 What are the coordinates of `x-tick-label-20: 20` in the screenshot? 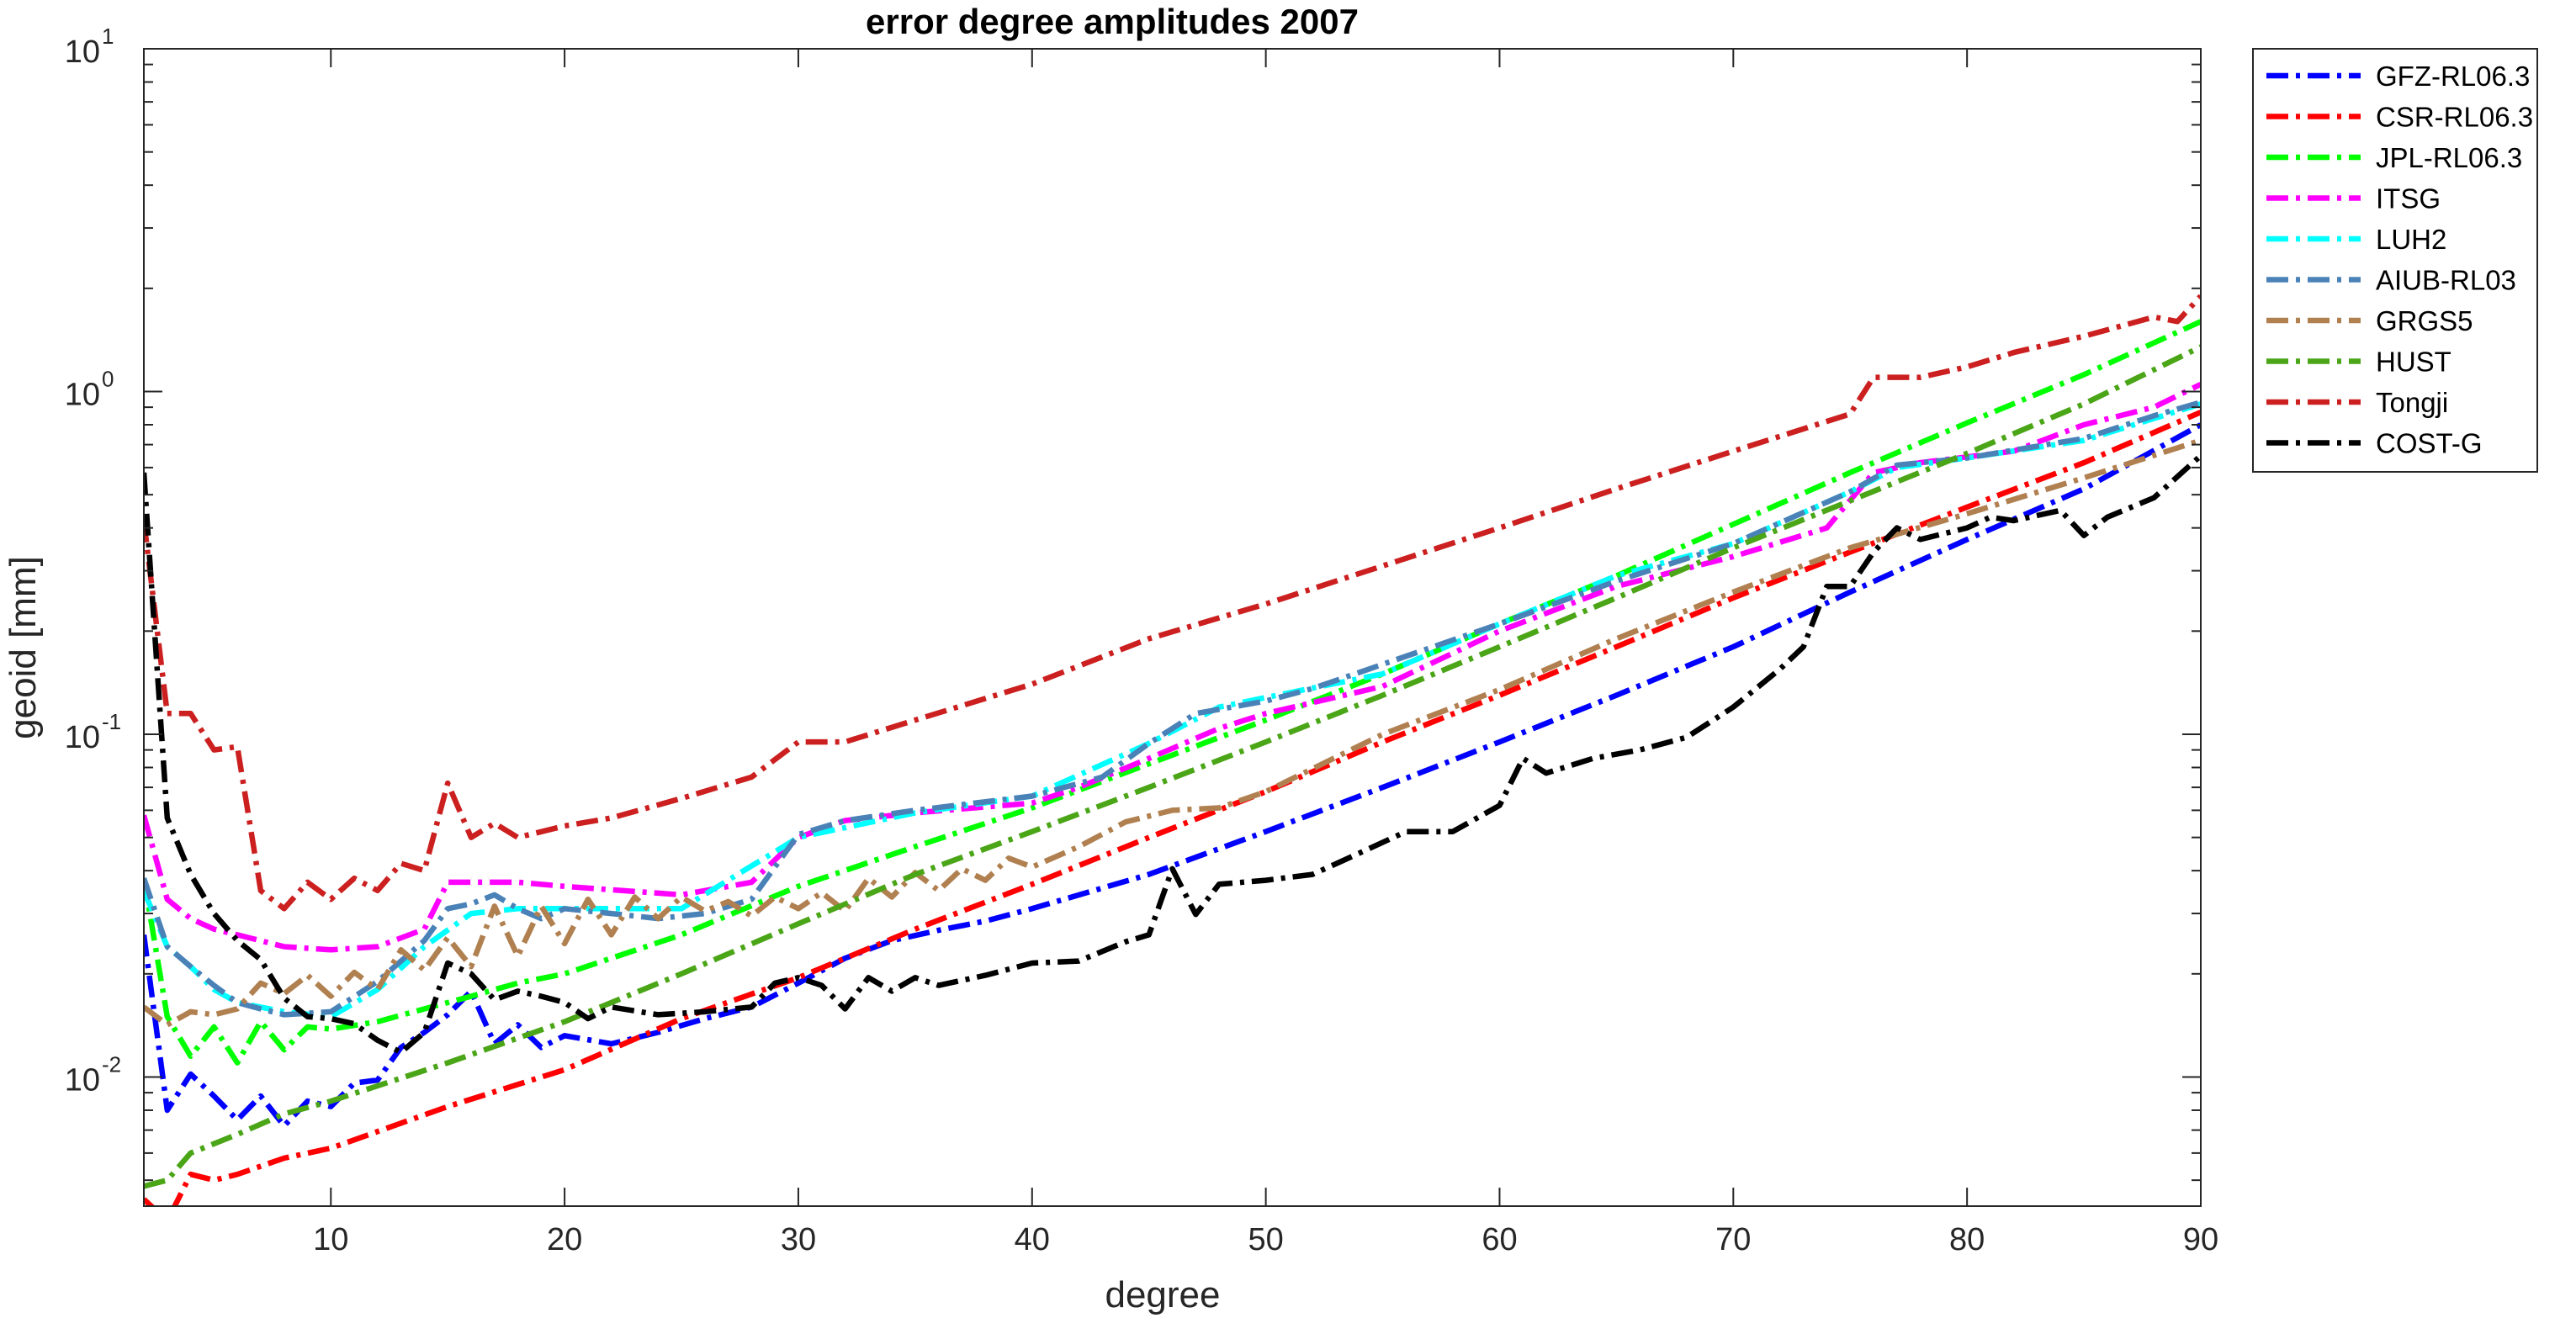 It's located at (564, 1239).